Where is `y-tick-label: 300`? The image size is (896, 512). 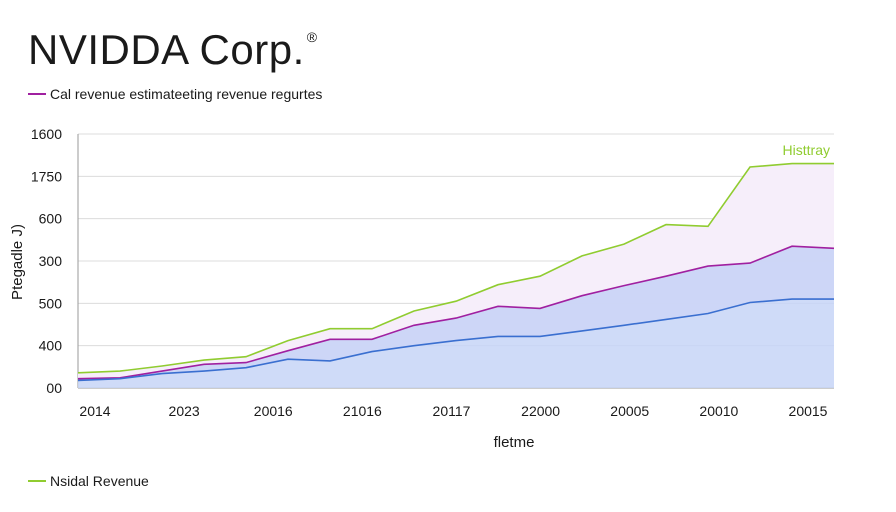
y-tick-label: 300 is located at coordinates (51, 261).